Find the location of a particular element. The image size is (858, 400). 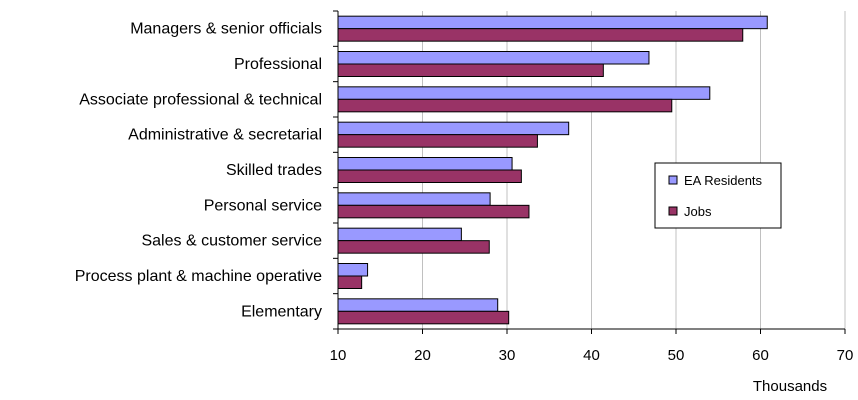

bar-ea-residents-administrative-and-secretarial is located at coordinates (453, 128).